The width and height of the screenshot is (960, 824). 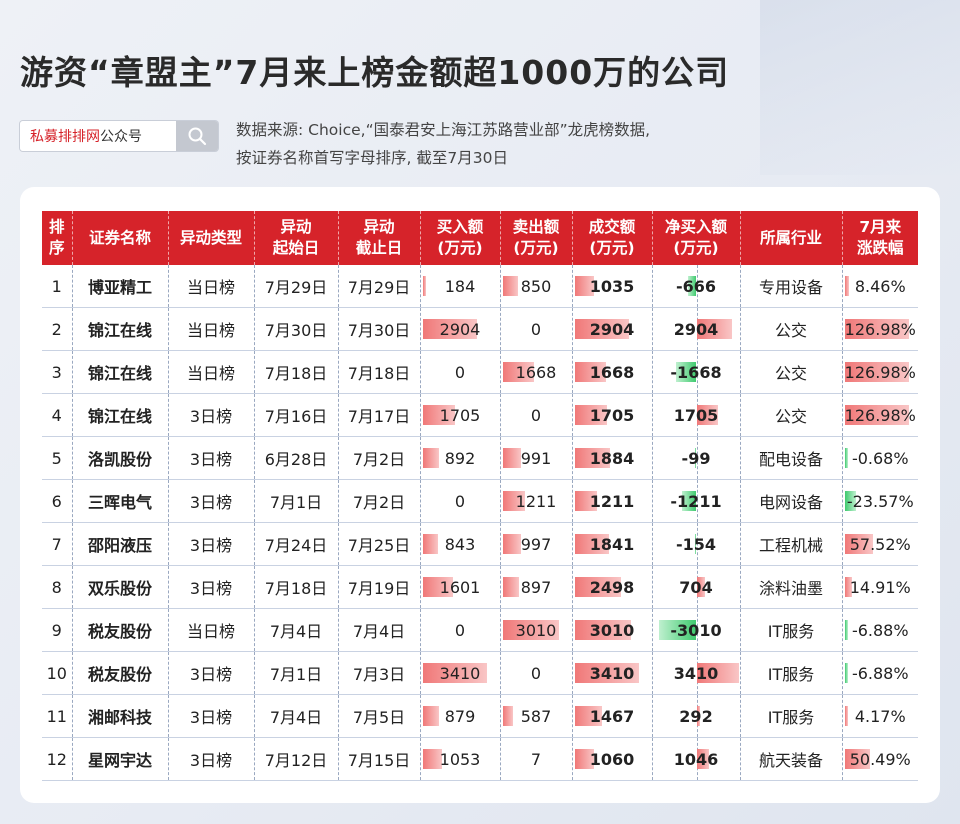 What do you see at coordinates (120, 286) in the screenshot?
I see `cell-name: 博亚精工` at bounding box center [120, 286].